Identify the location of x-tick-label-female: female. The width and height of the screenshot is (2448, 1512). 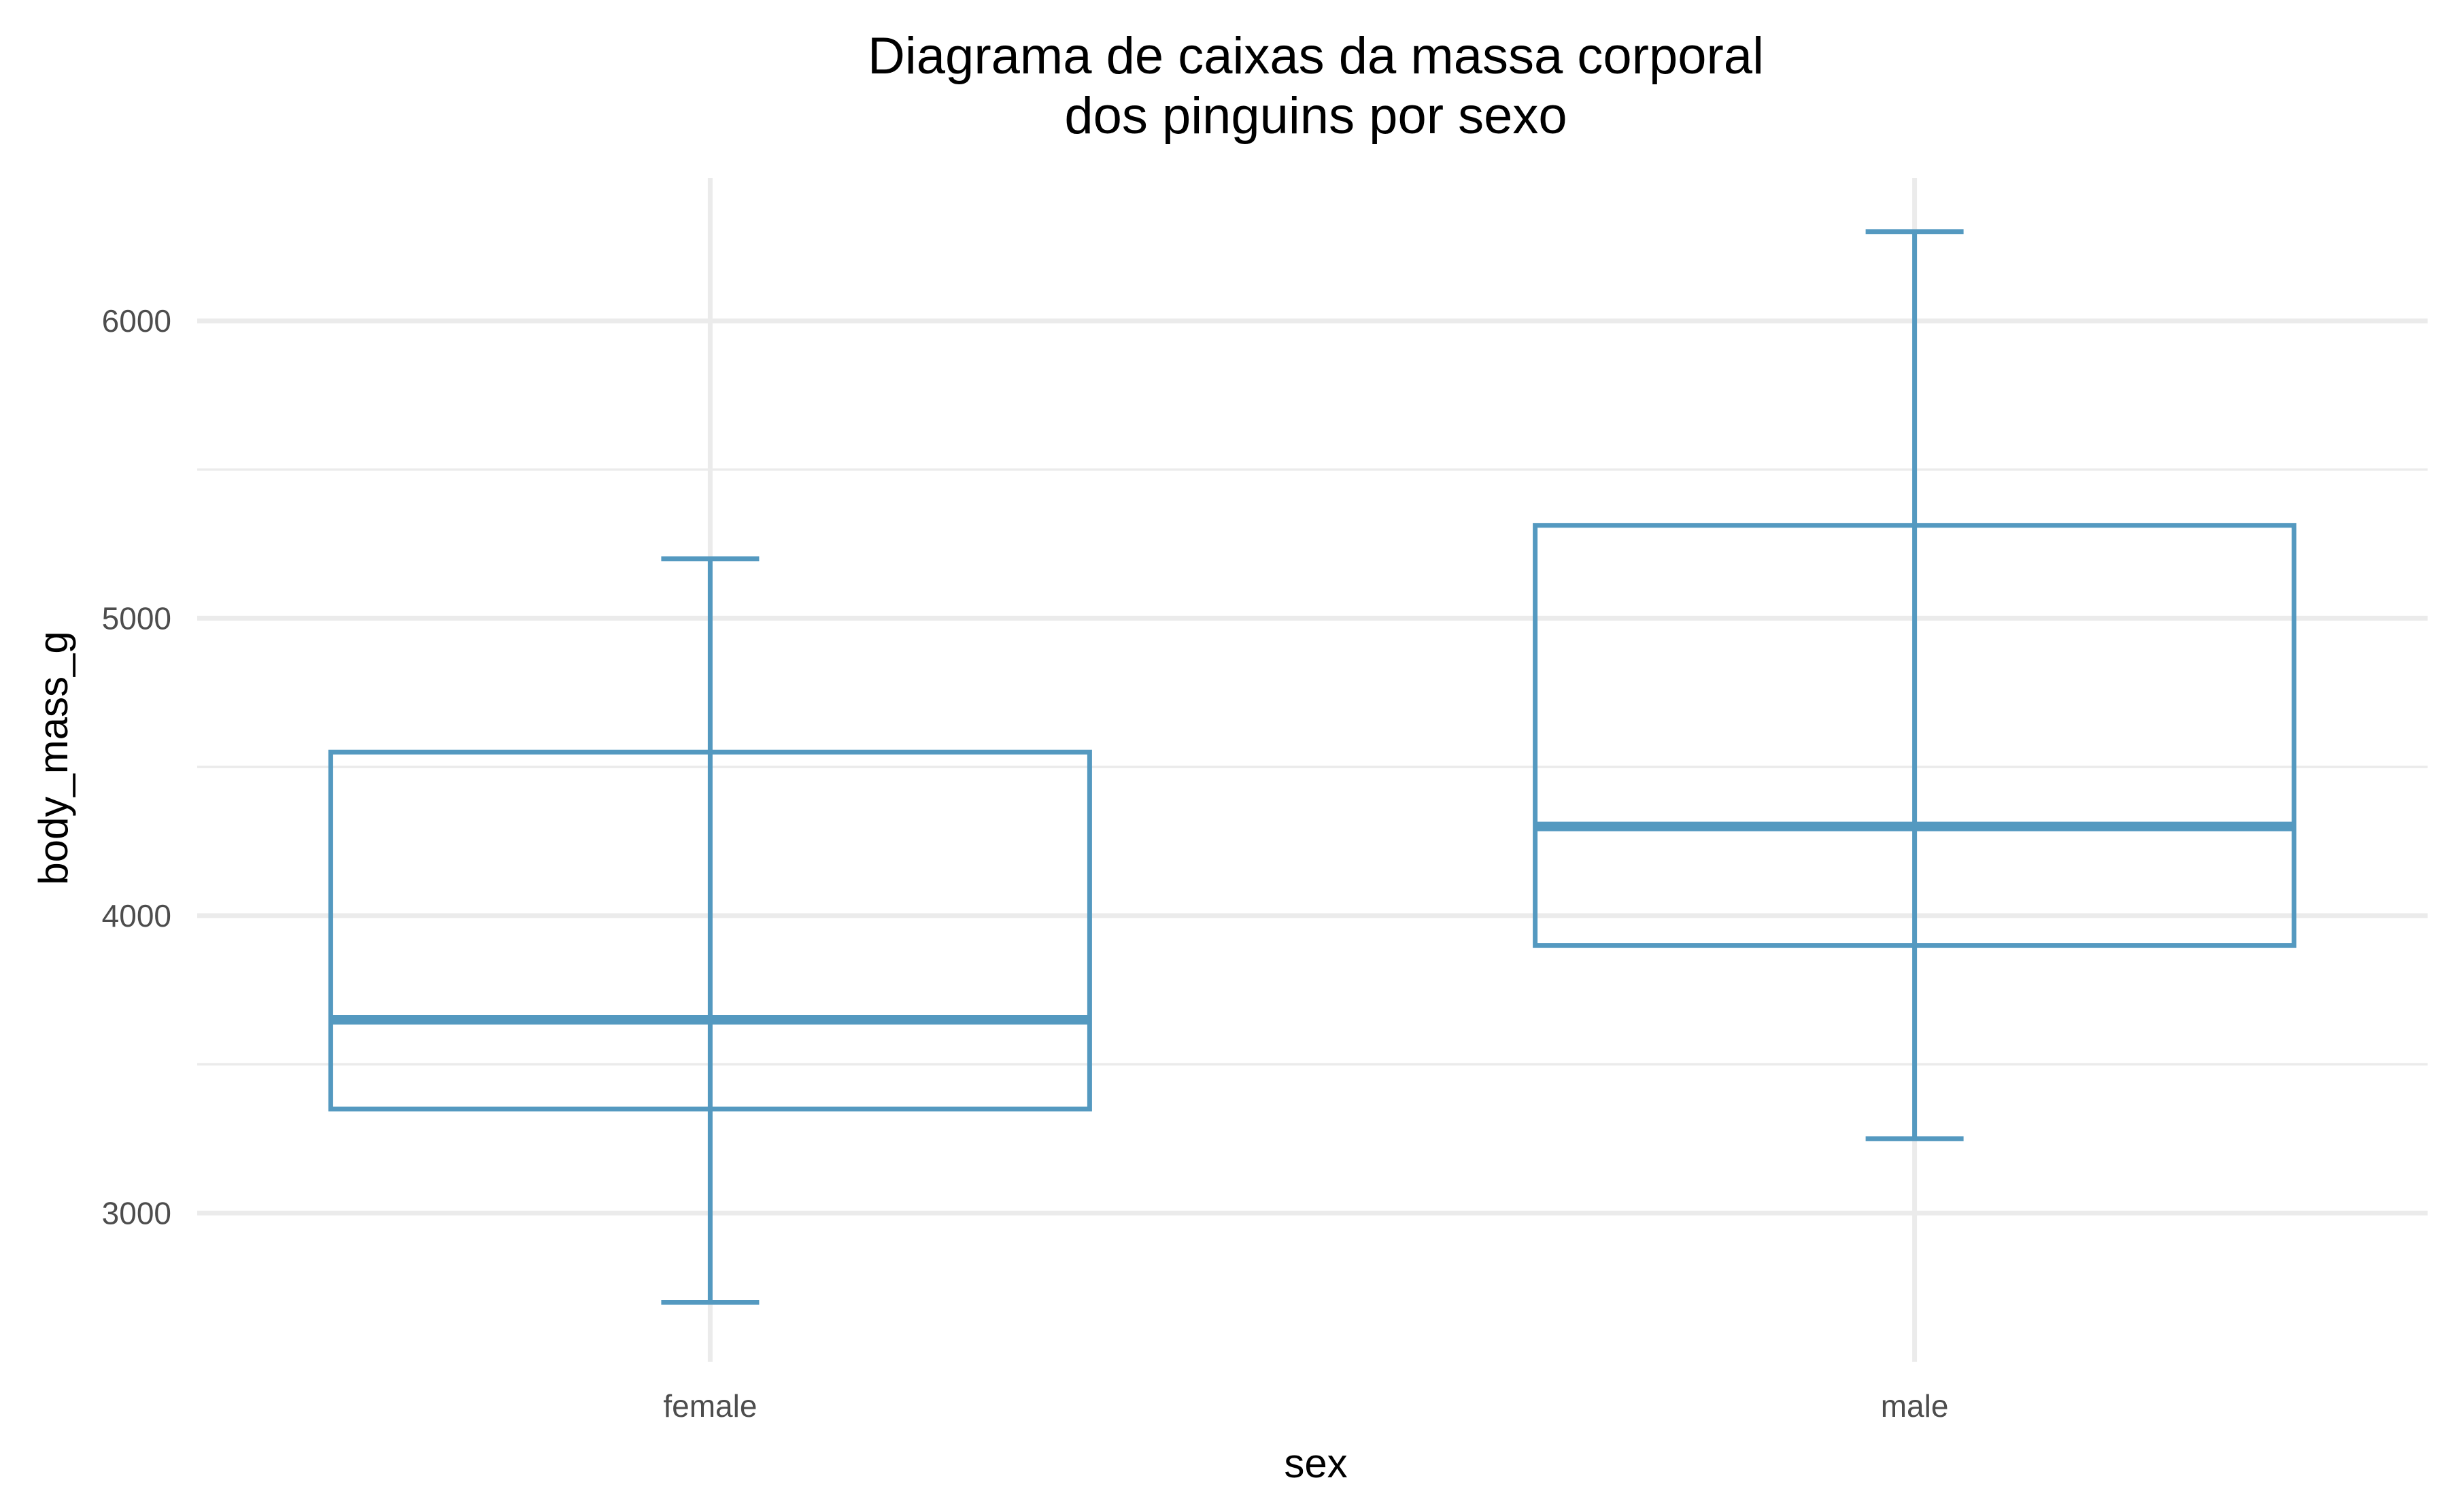
(710, 1406).